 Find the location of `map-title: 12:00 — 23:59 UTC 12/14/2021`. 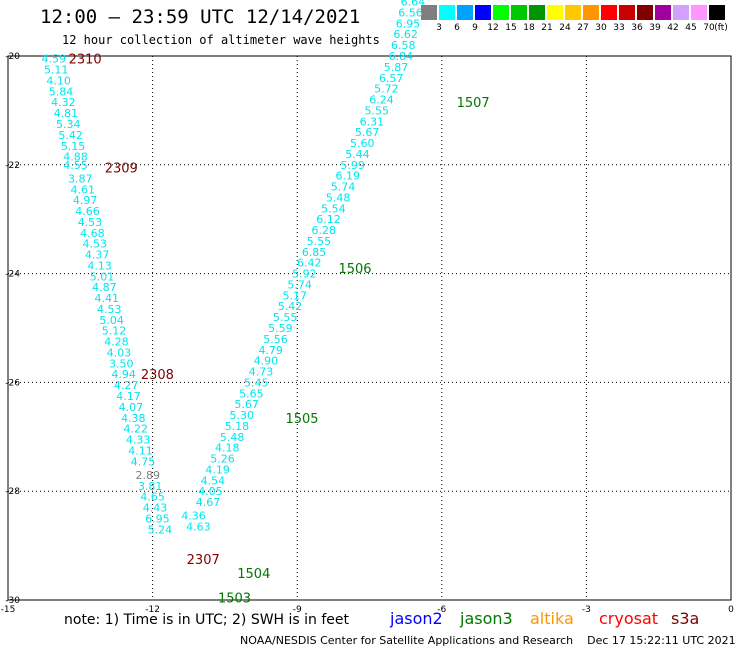

map-title: 12:00 — 23:59 UTC 12/14/2021 is located at coordinates (200, 17).